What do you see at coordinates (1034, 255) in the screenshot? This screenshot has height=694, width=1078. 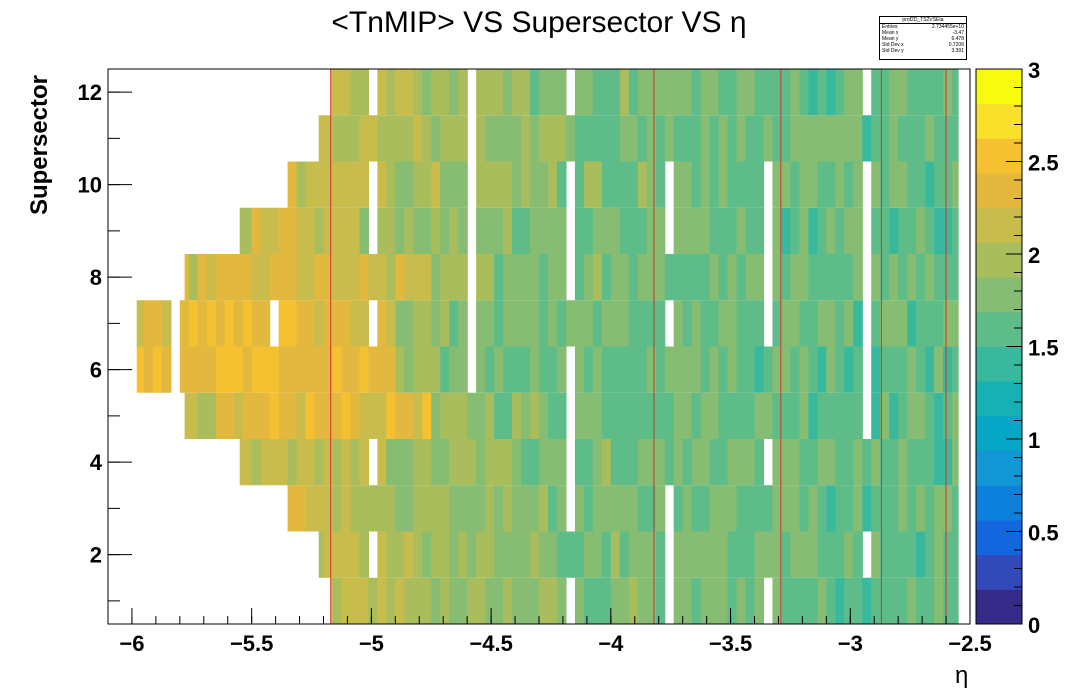 I see `colorbar-tick-label: 2` at bounding box center [1034, 255].